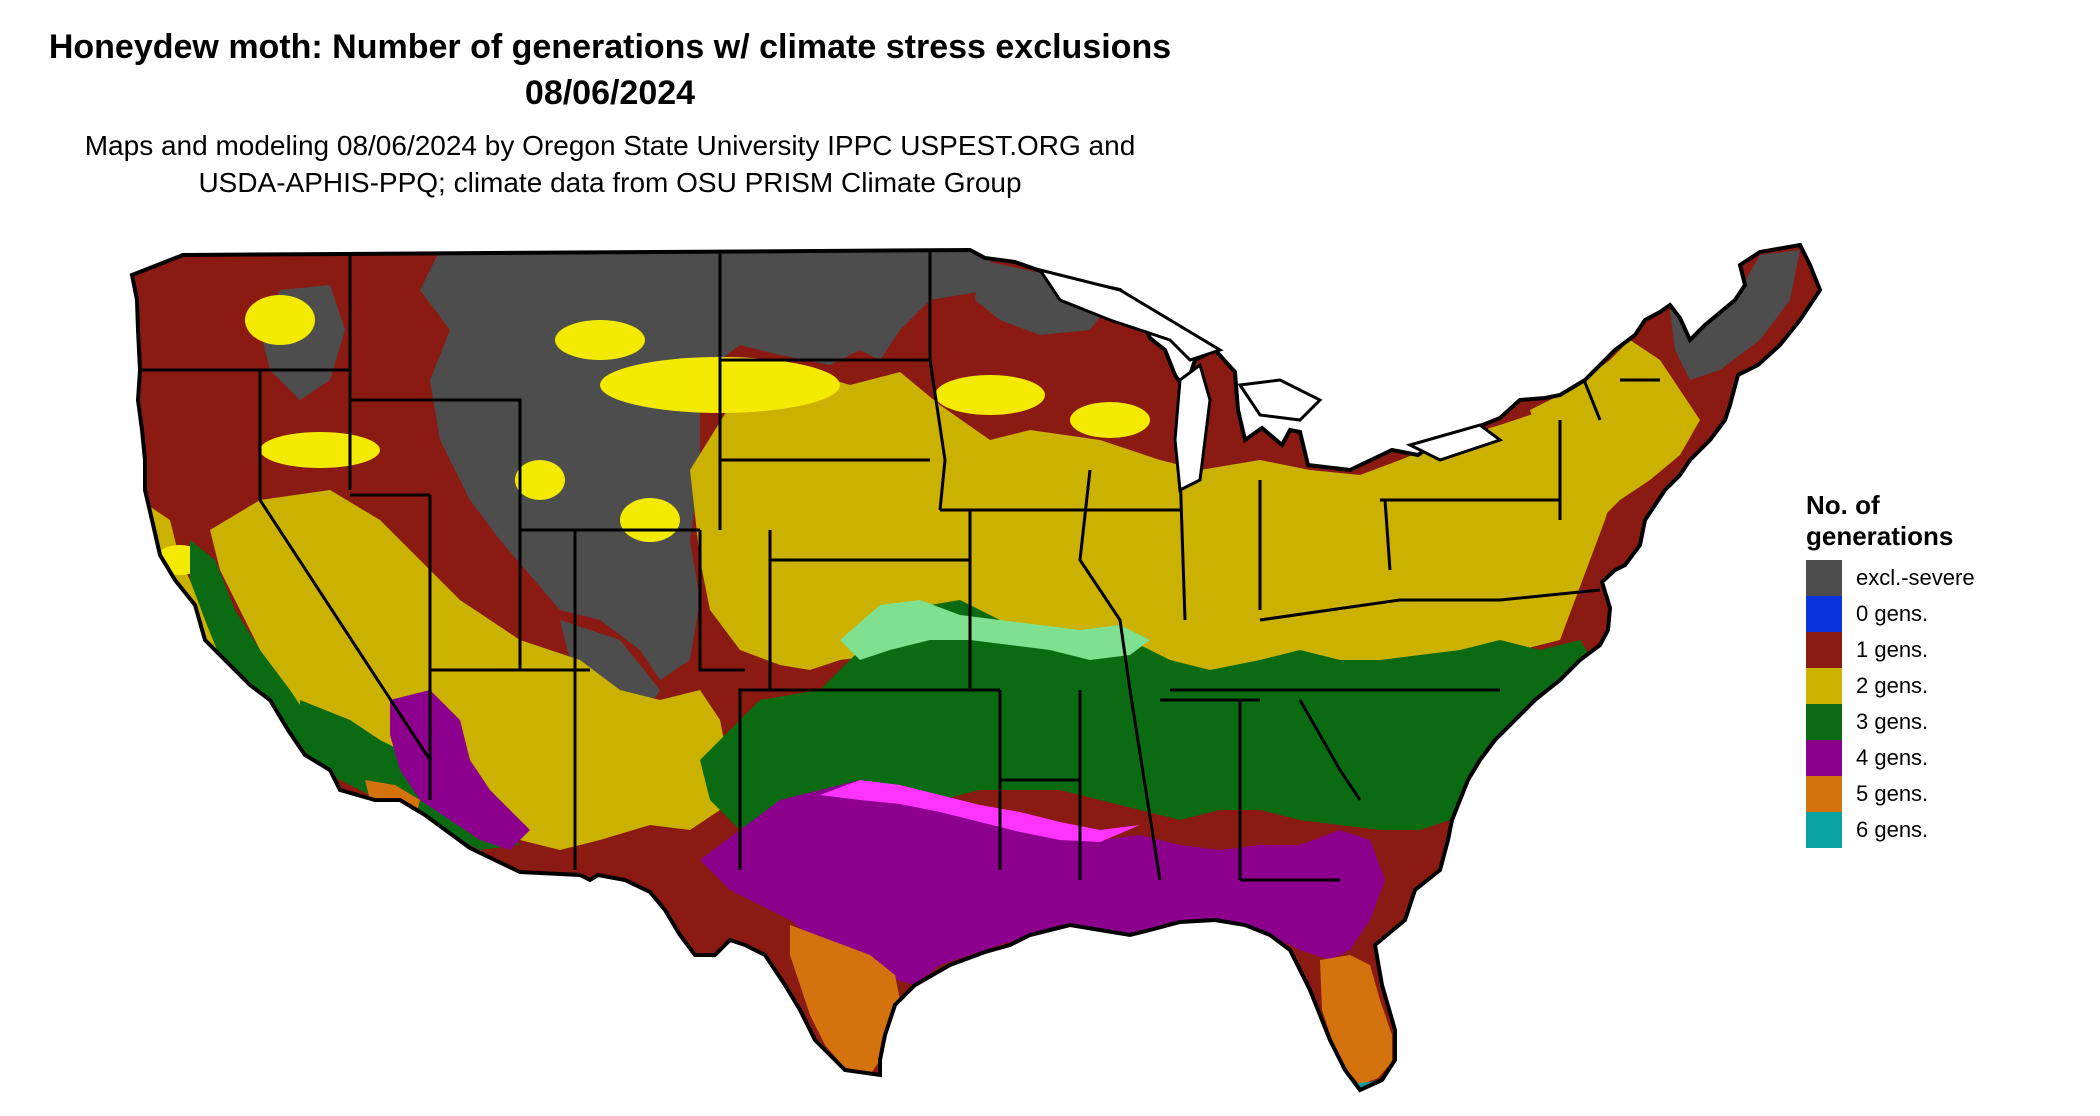 This screenshot has height=1116, width=2100. What do you see at coordinates (1735, 315) in the screenshot?
I see `region-excl-severe-maine` at bounding box center [1735, 315].